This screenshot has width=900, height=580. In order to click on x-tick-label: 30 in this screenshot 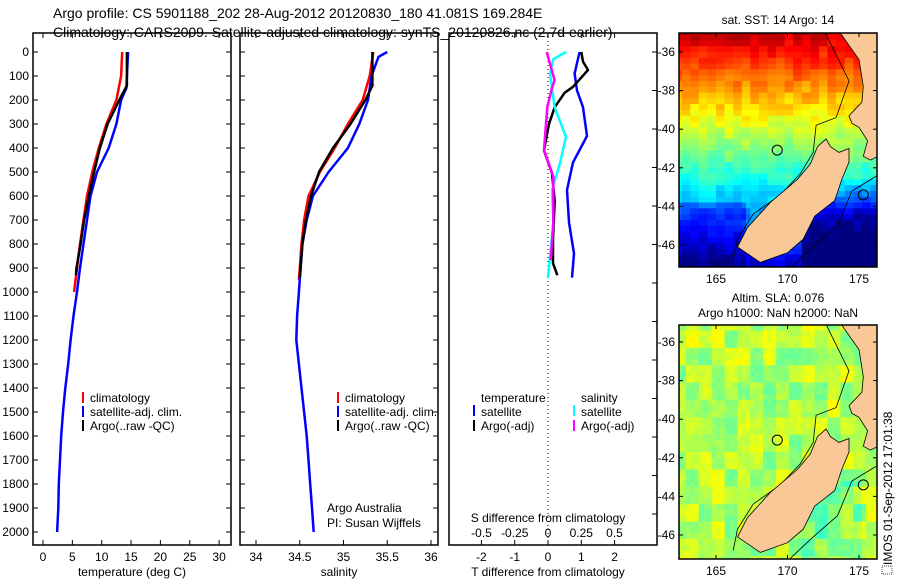, I will do `click(219, 557)`.